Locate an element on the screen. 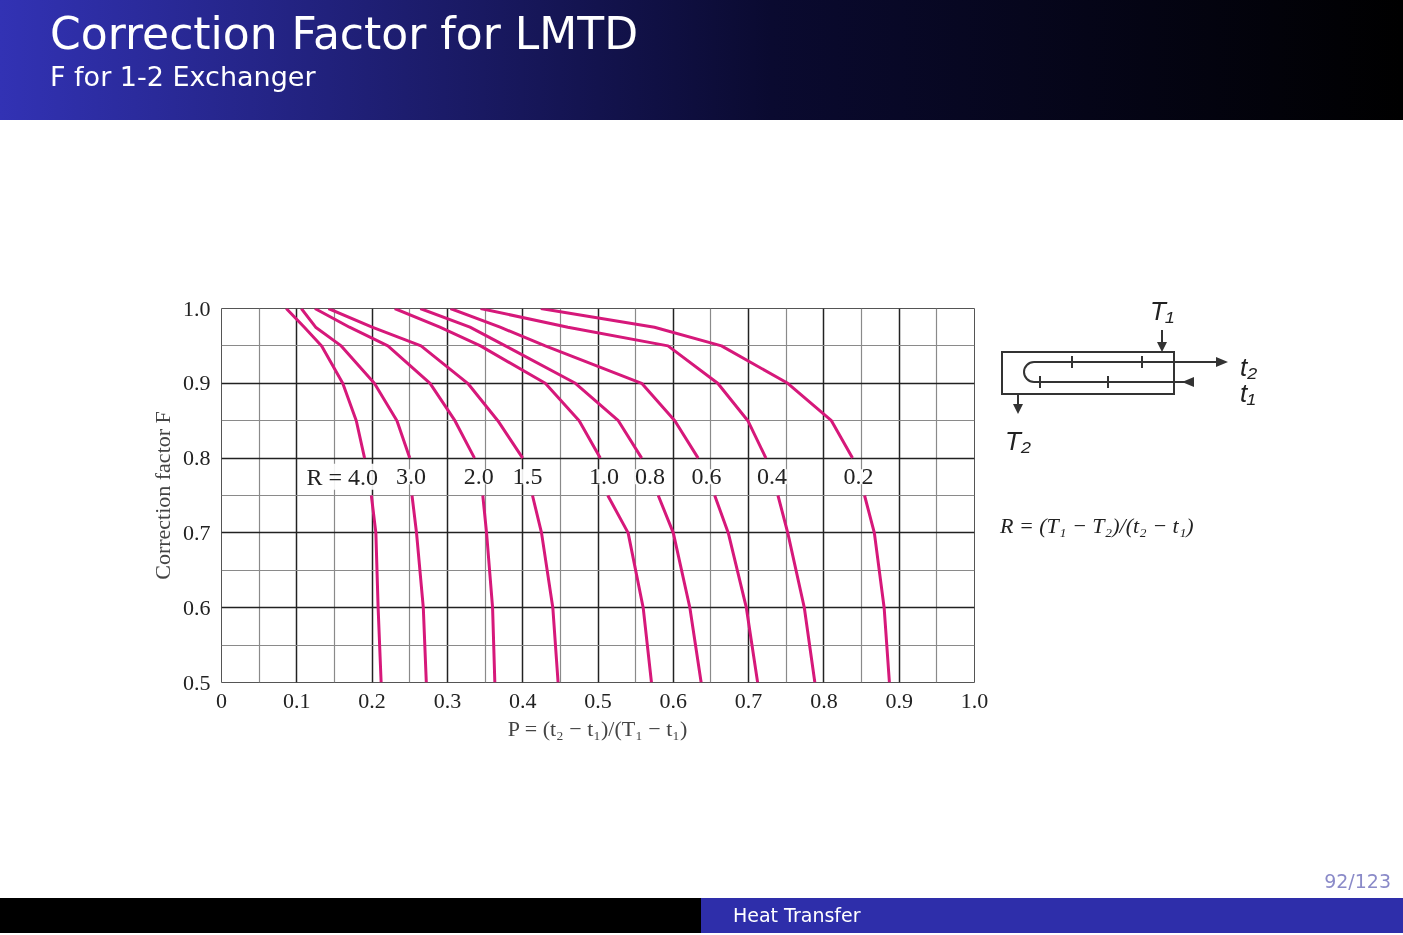  series-label: 3.0 is located at coordinates (410, 476).